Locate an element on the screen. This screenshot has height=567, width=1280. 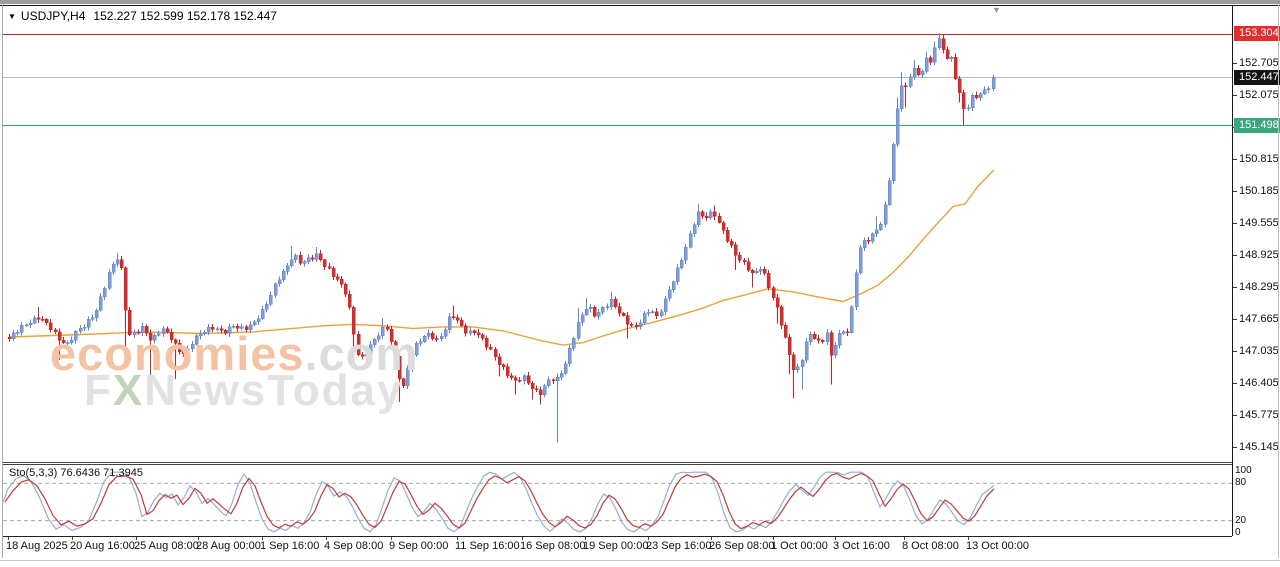
time-axis-label: 13 Oct 00:00 is located at coordinates (997, 546).